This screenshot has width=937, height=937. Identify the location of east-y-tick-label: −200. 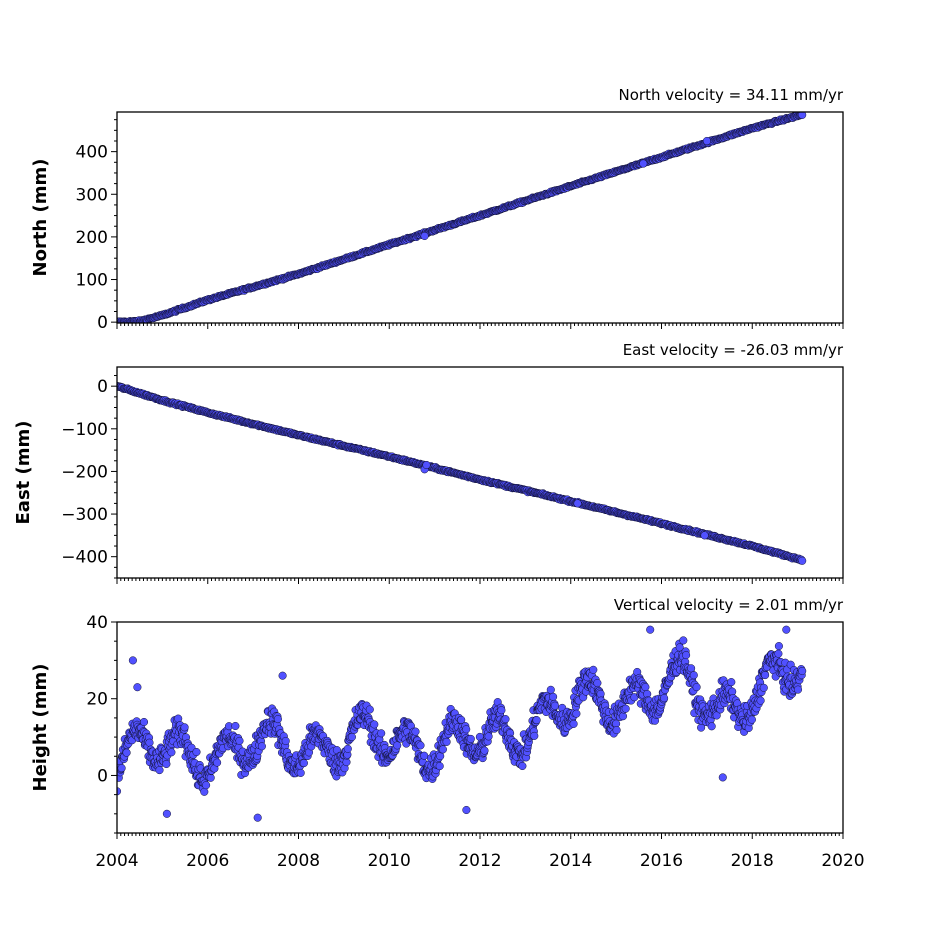
(84, 472).